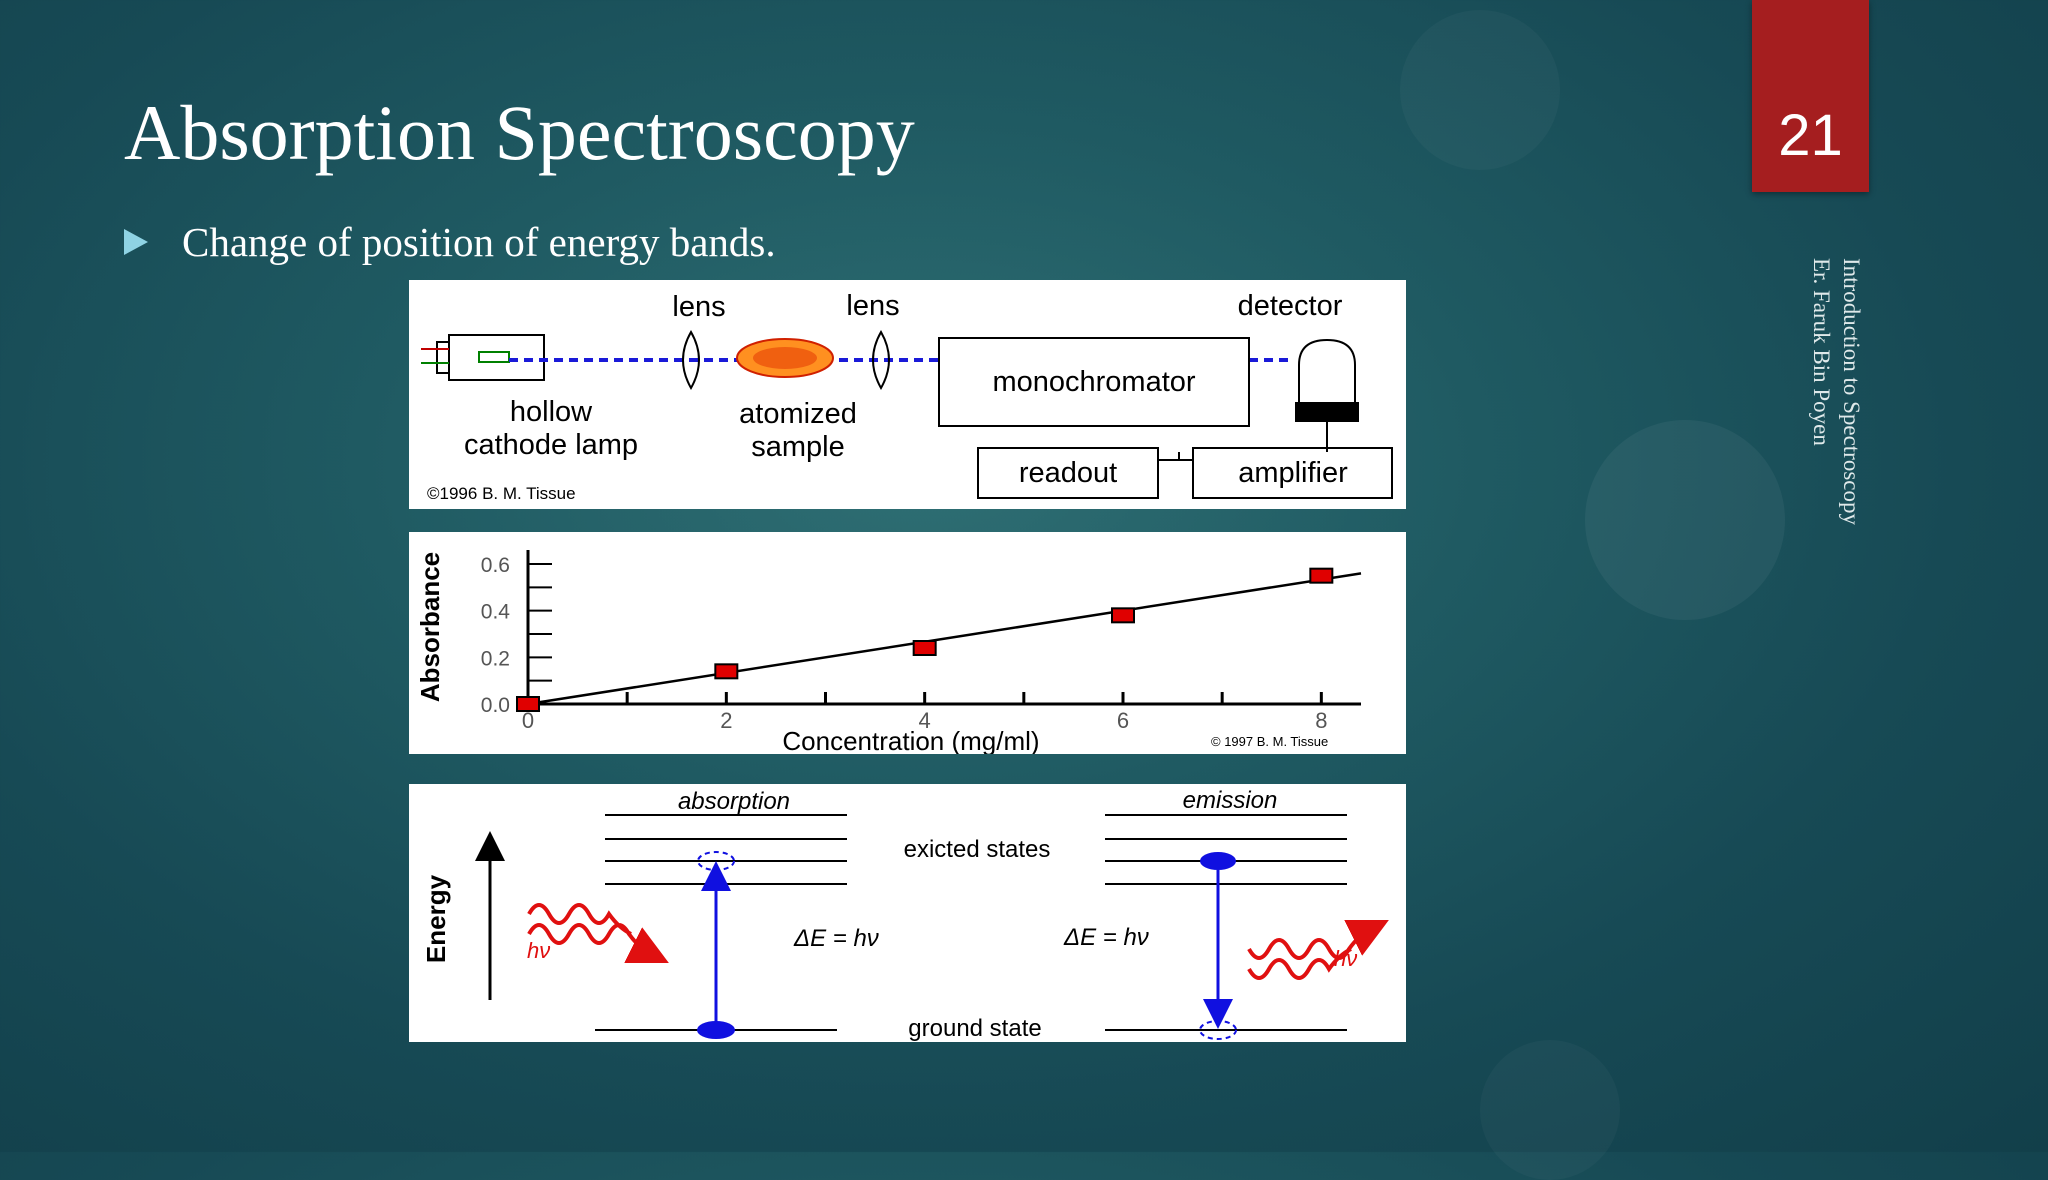  Describe the element at coordinates (483, 357) in the screenshot. I see `hollow-cathode-lamp-icon` at that location.